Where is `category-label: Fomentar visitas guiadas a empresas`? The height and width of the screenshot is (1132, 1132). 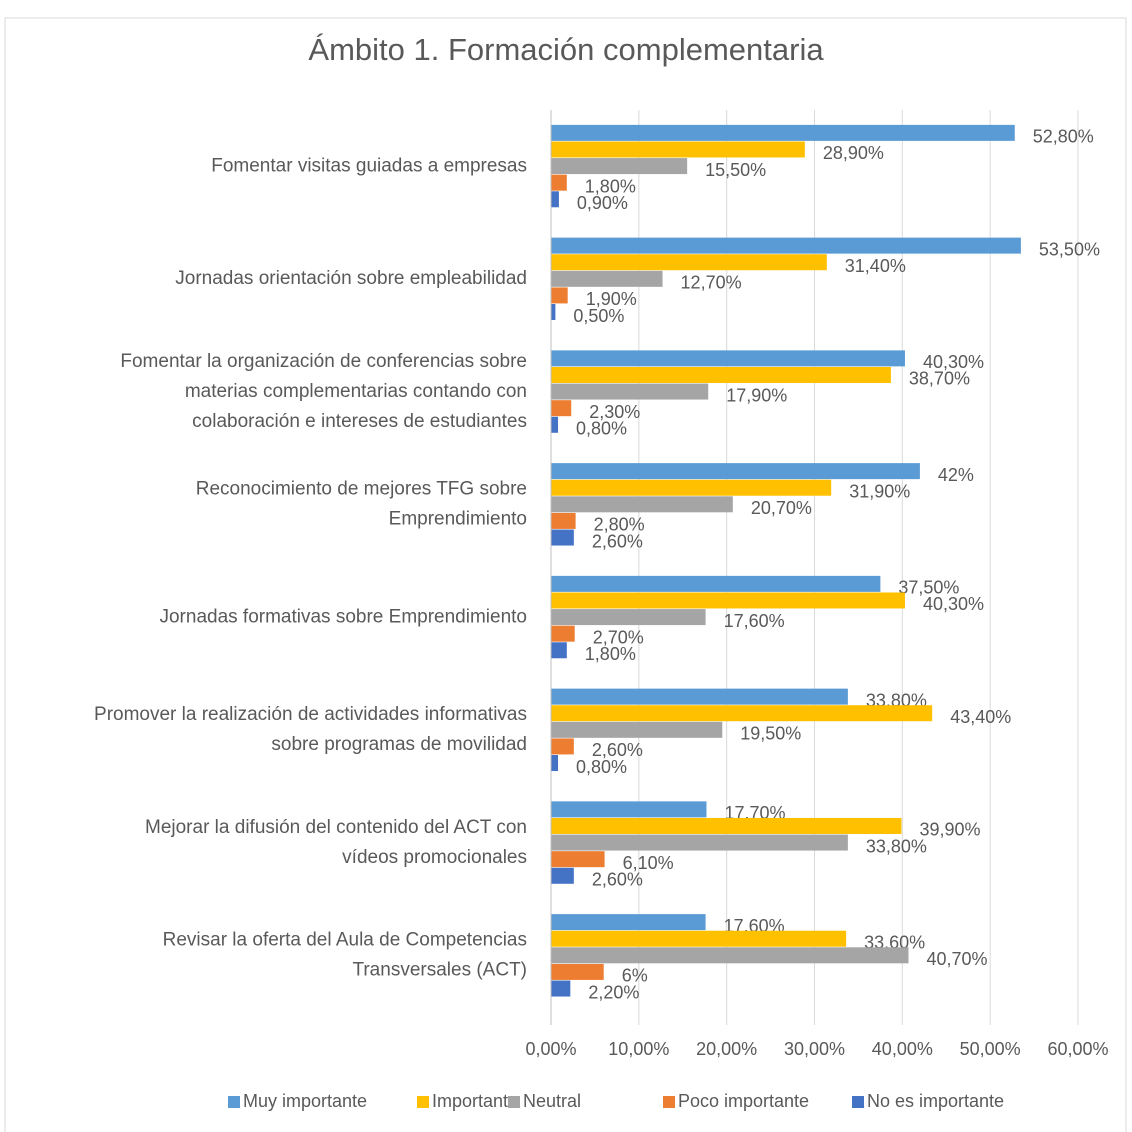
category-label: Fomentar visitas guiadas a empresas is located at coordinates (369, 165).